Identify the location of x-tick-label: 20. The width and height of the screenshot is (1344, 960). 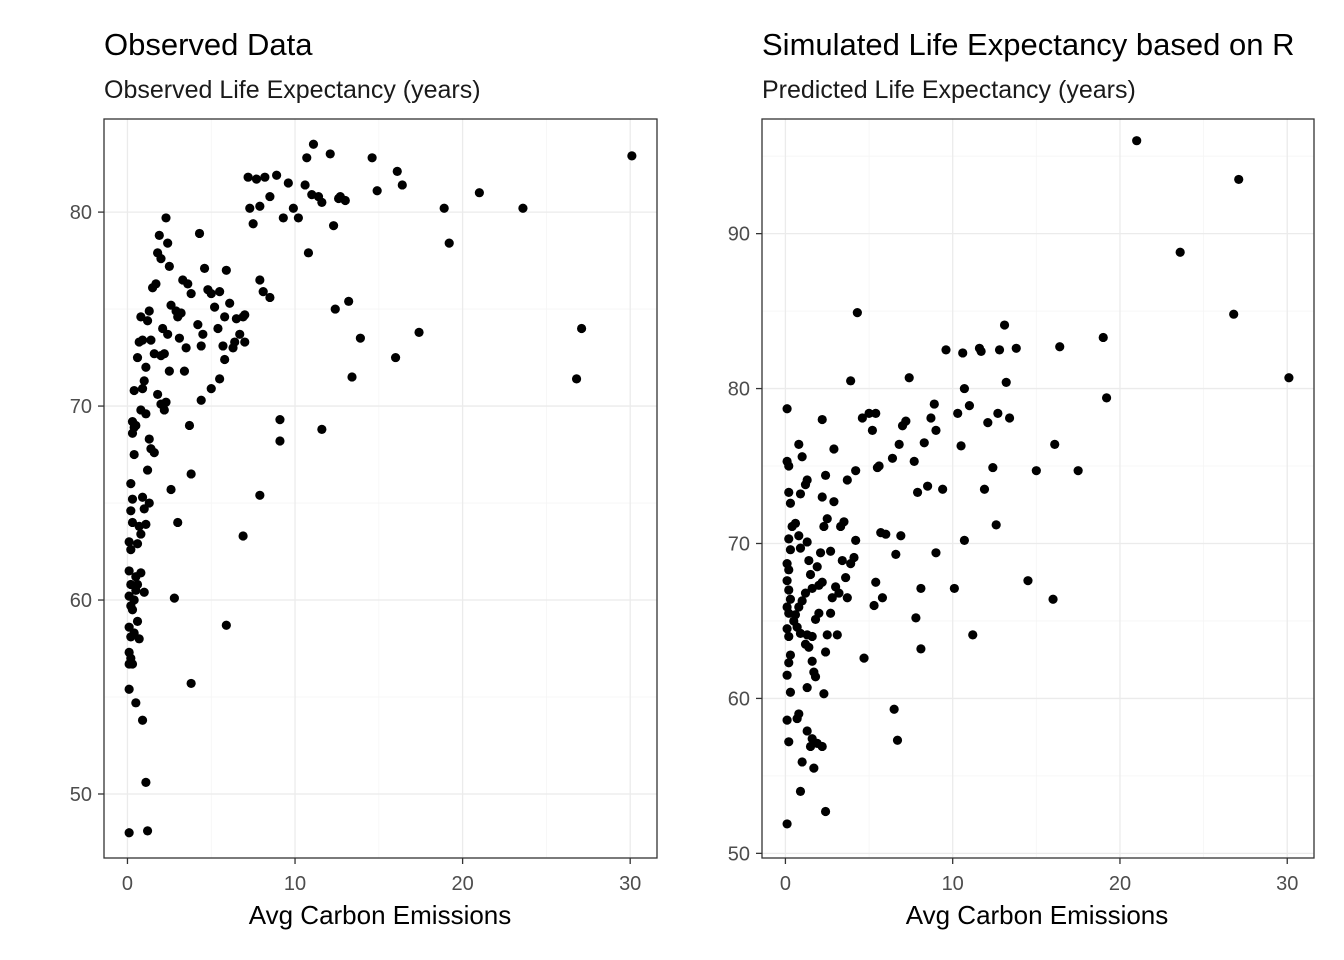
(462, 884).